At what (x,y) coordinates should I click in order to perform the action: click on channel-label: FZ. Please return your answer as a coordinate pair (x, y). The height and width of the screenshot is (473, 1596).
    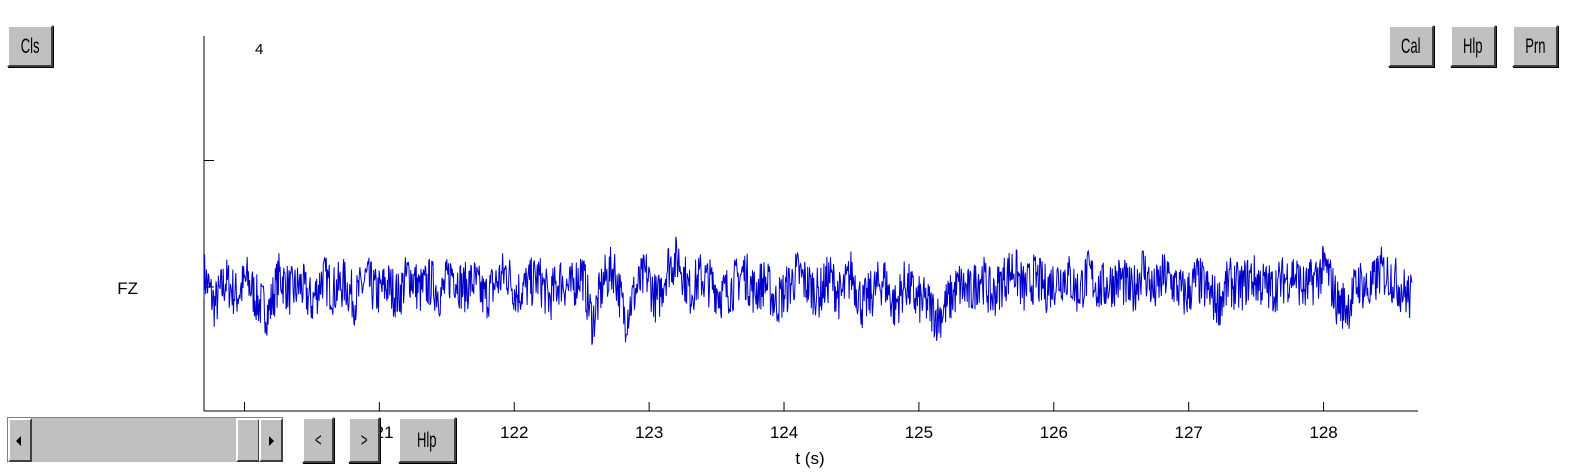
    Looking at the image, I should click on (127, 288).